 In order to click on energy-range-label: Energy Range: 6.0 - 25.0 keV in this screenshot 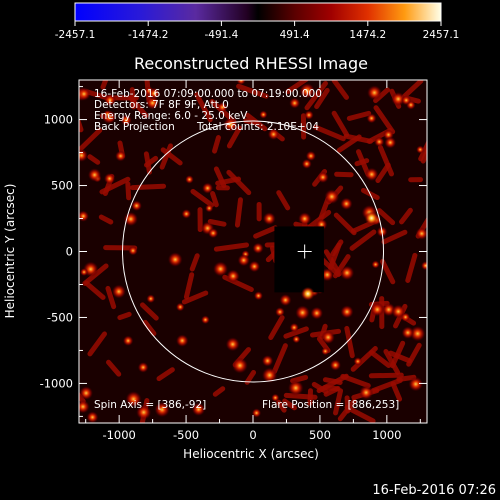, I will do `click(171, 116)`.